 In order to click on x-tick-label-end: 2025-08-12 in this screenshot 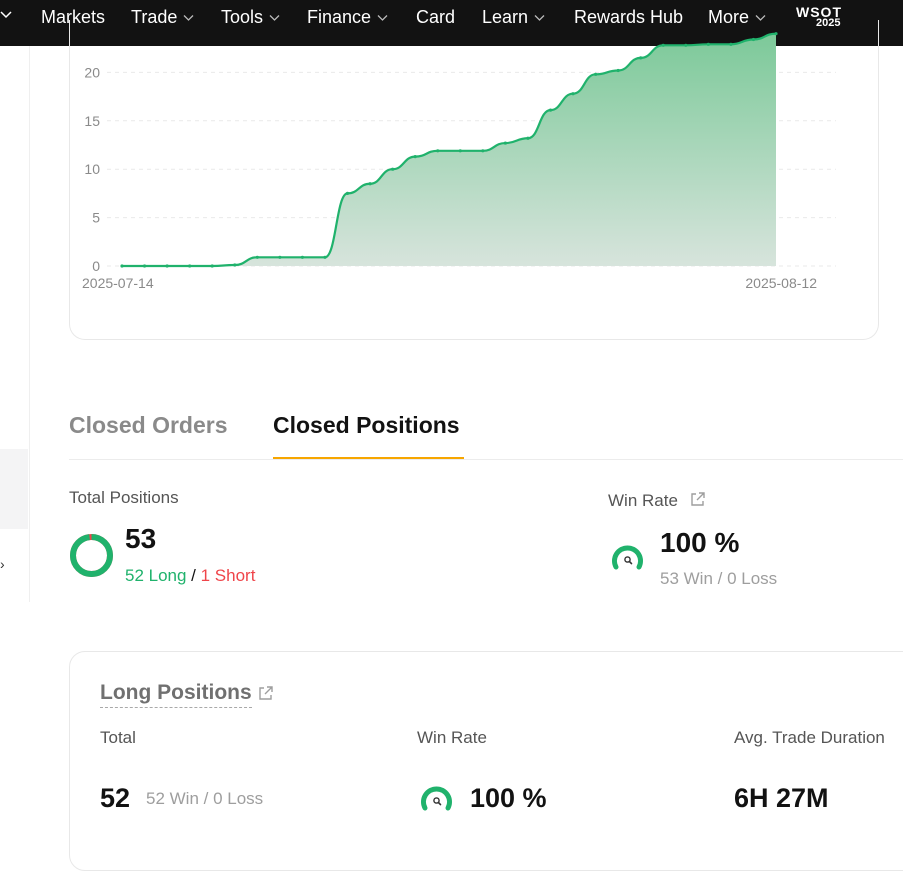, I will do `click(781, 283)`.